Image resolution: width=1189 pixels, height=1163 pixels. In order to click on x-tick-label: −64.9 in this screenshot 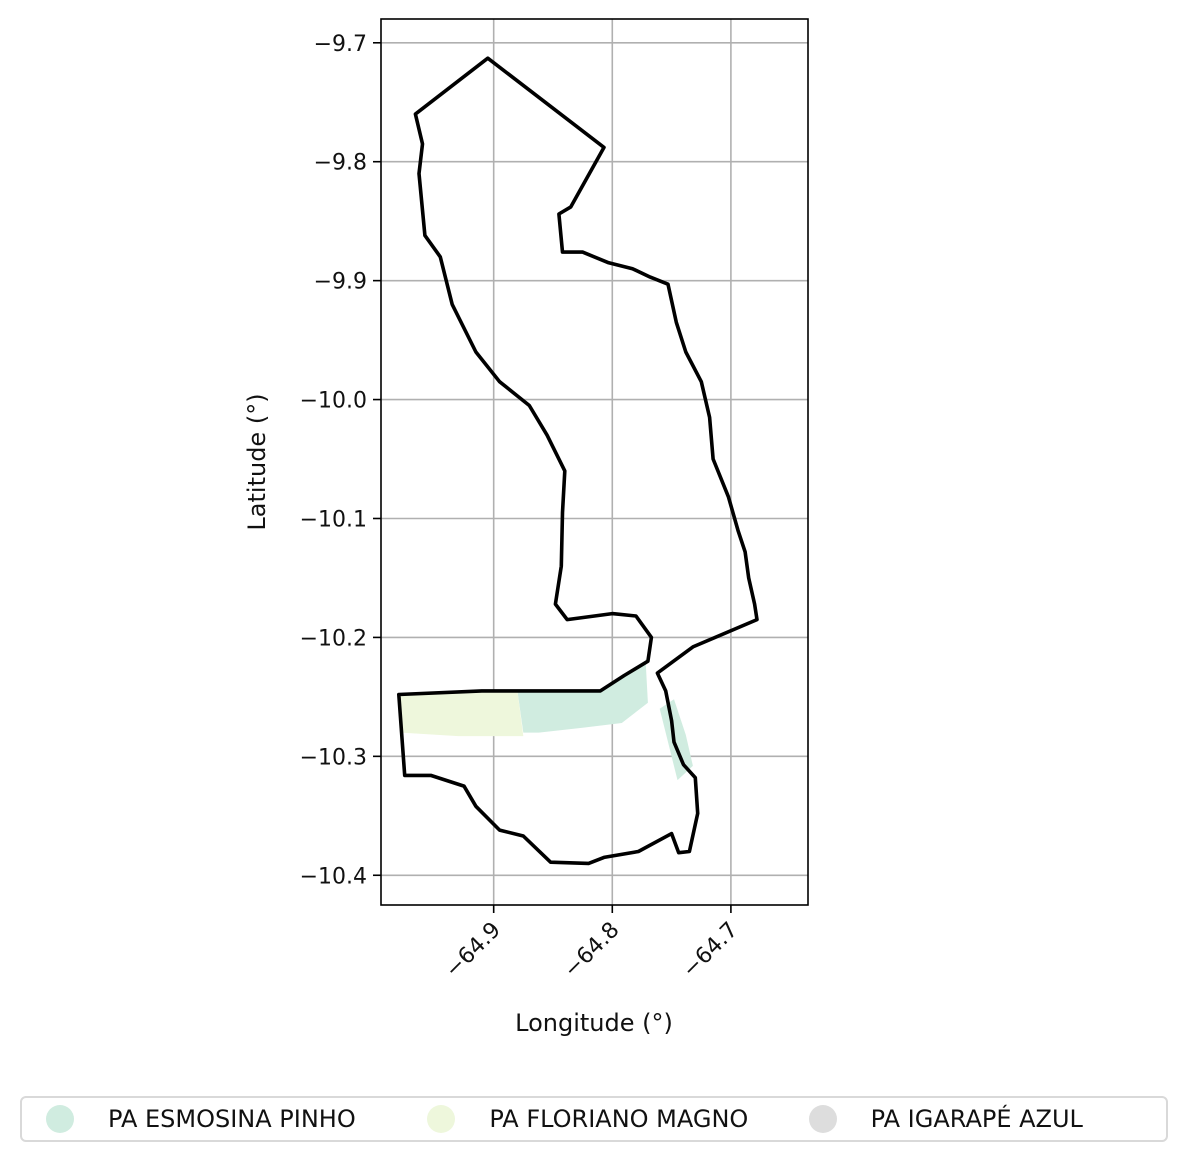, I will do `click(473, 950)`.